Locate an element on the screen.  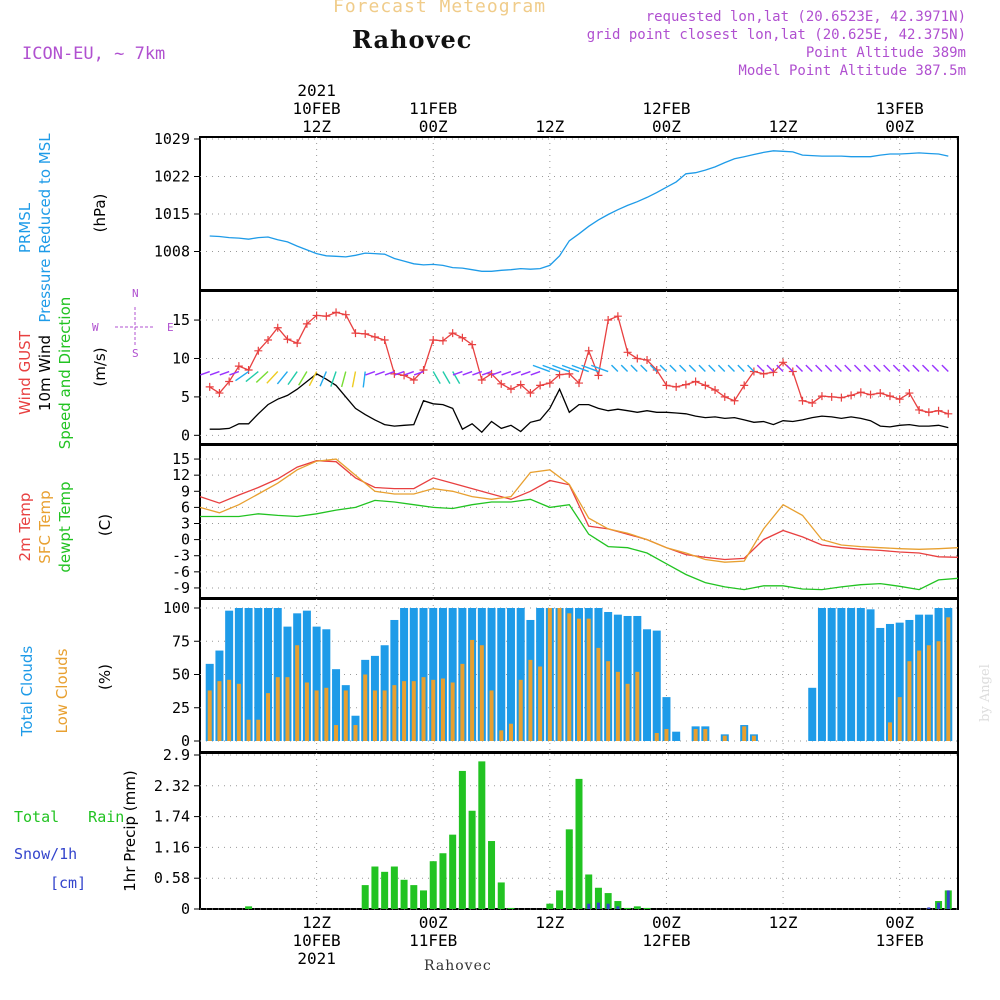
series-10m-wind is located at coordinates (579, 403).